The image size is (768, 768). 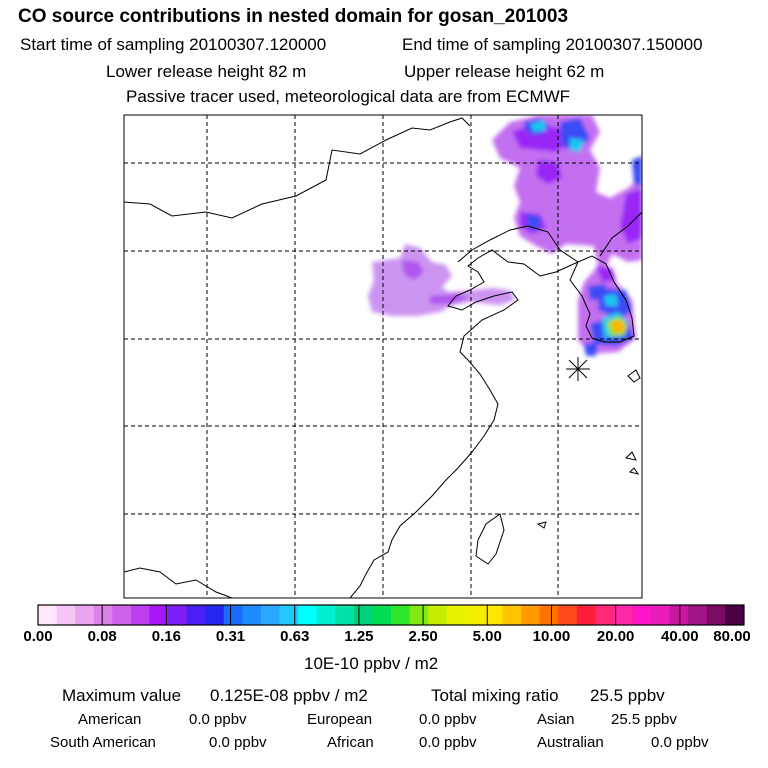 I want to click on northeast-coast, so click(x=620, y=234).